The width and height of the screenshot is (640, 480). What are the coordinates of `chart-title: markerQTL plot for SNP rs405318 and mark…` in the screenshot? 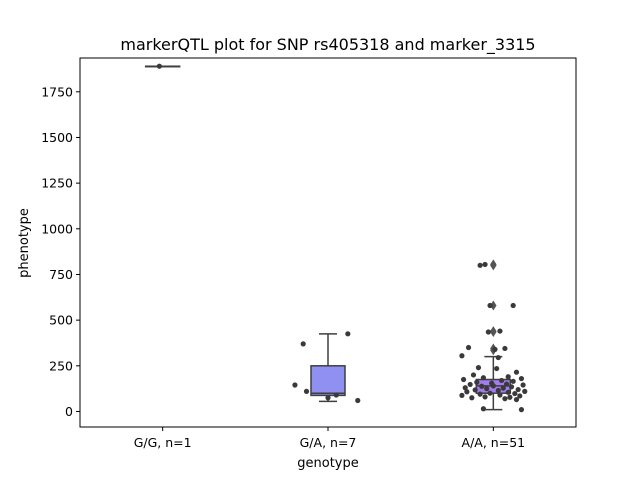 It's located at (327, 45).